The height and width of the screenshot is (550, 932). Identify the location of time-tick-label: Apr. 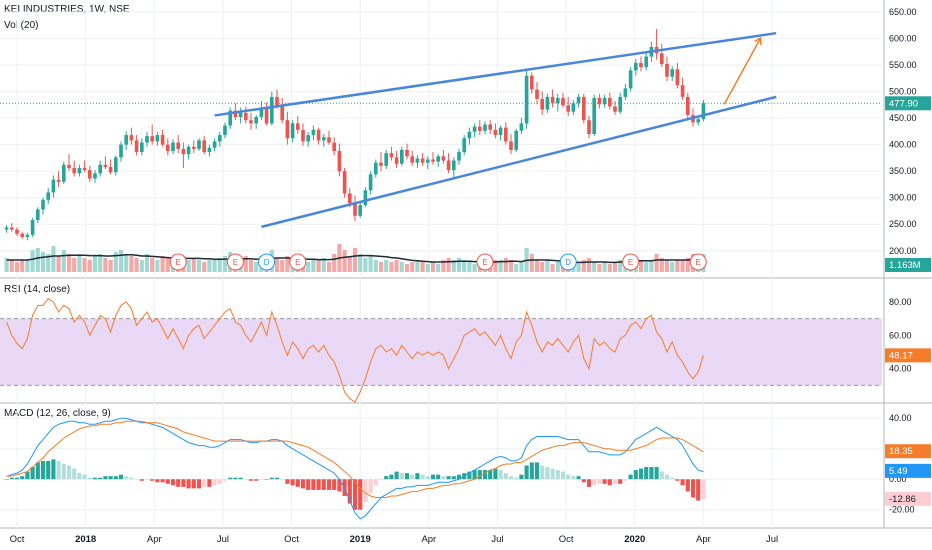
(428, 539).